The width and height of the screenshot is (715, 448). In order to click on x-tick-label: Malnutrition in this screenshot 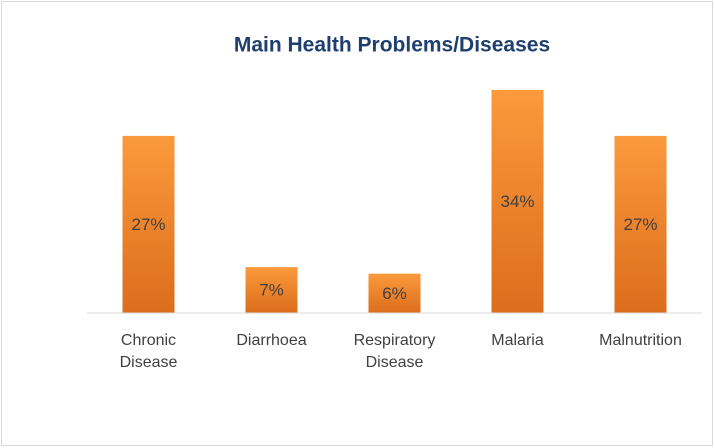, I will do `click(640, 340)`.